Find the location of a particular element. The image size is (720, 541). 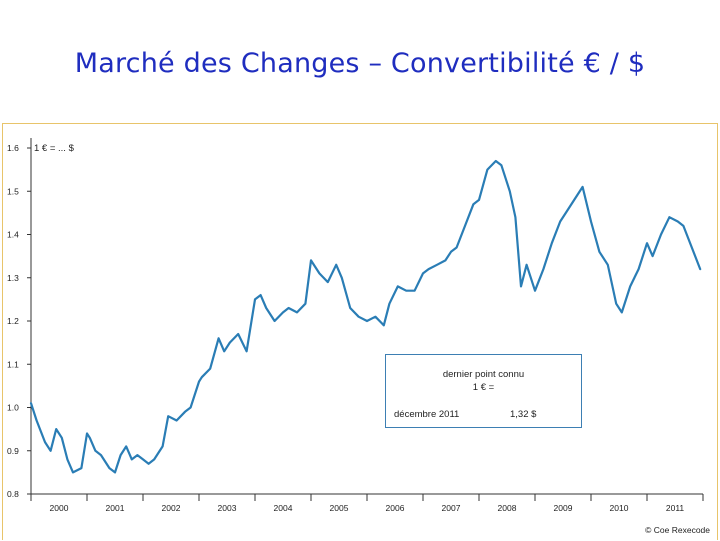

annotation-rate-label: 1 € = is located at coordinates (483, 387).